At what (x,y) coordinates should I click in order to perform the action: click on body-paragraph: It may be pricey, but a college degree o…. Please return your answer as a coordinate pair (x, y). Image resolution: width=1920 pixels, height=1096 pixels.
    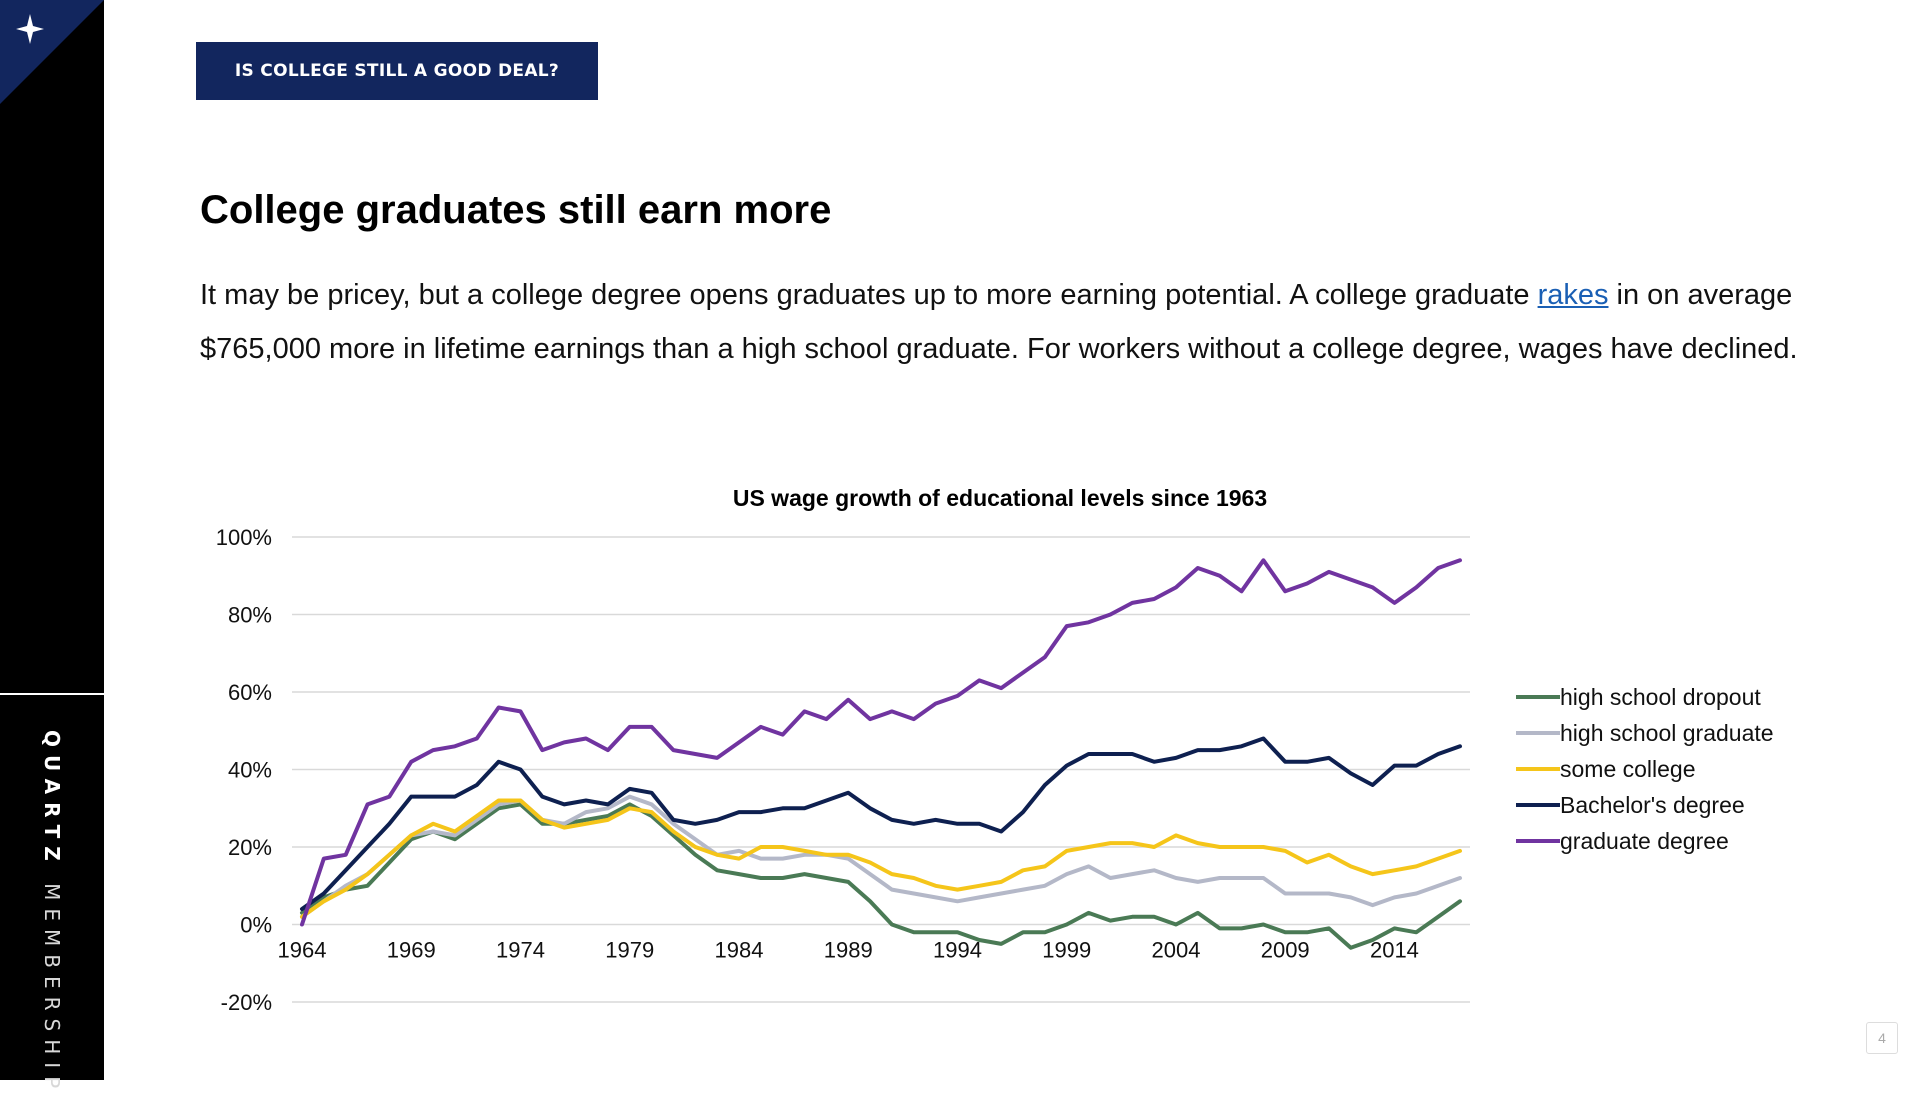
    Looking at the image, I should click on (1000, 322).